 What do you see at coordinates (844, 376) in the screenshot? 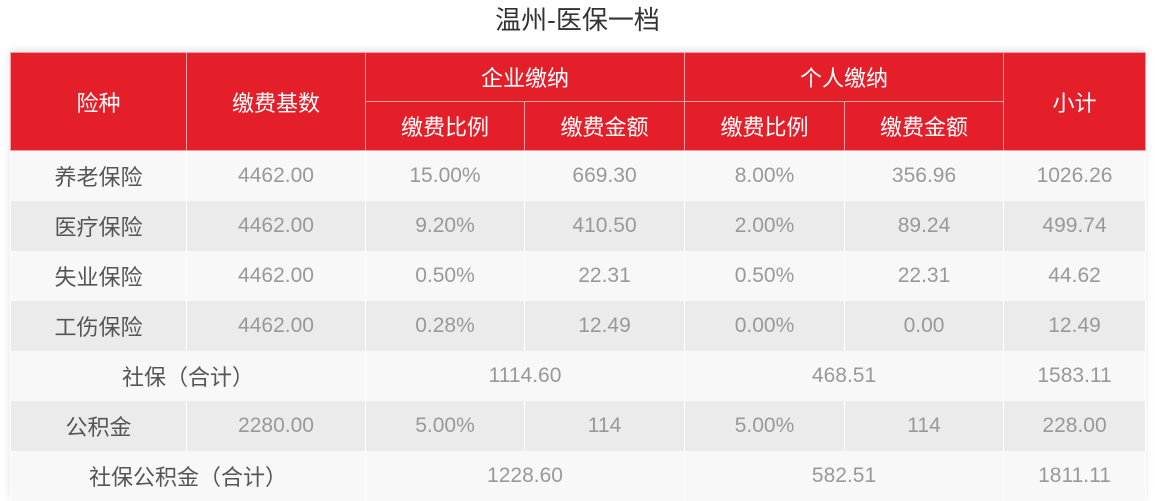
I see `social-total-personal: 468.51` at bounding box center [844, 376].